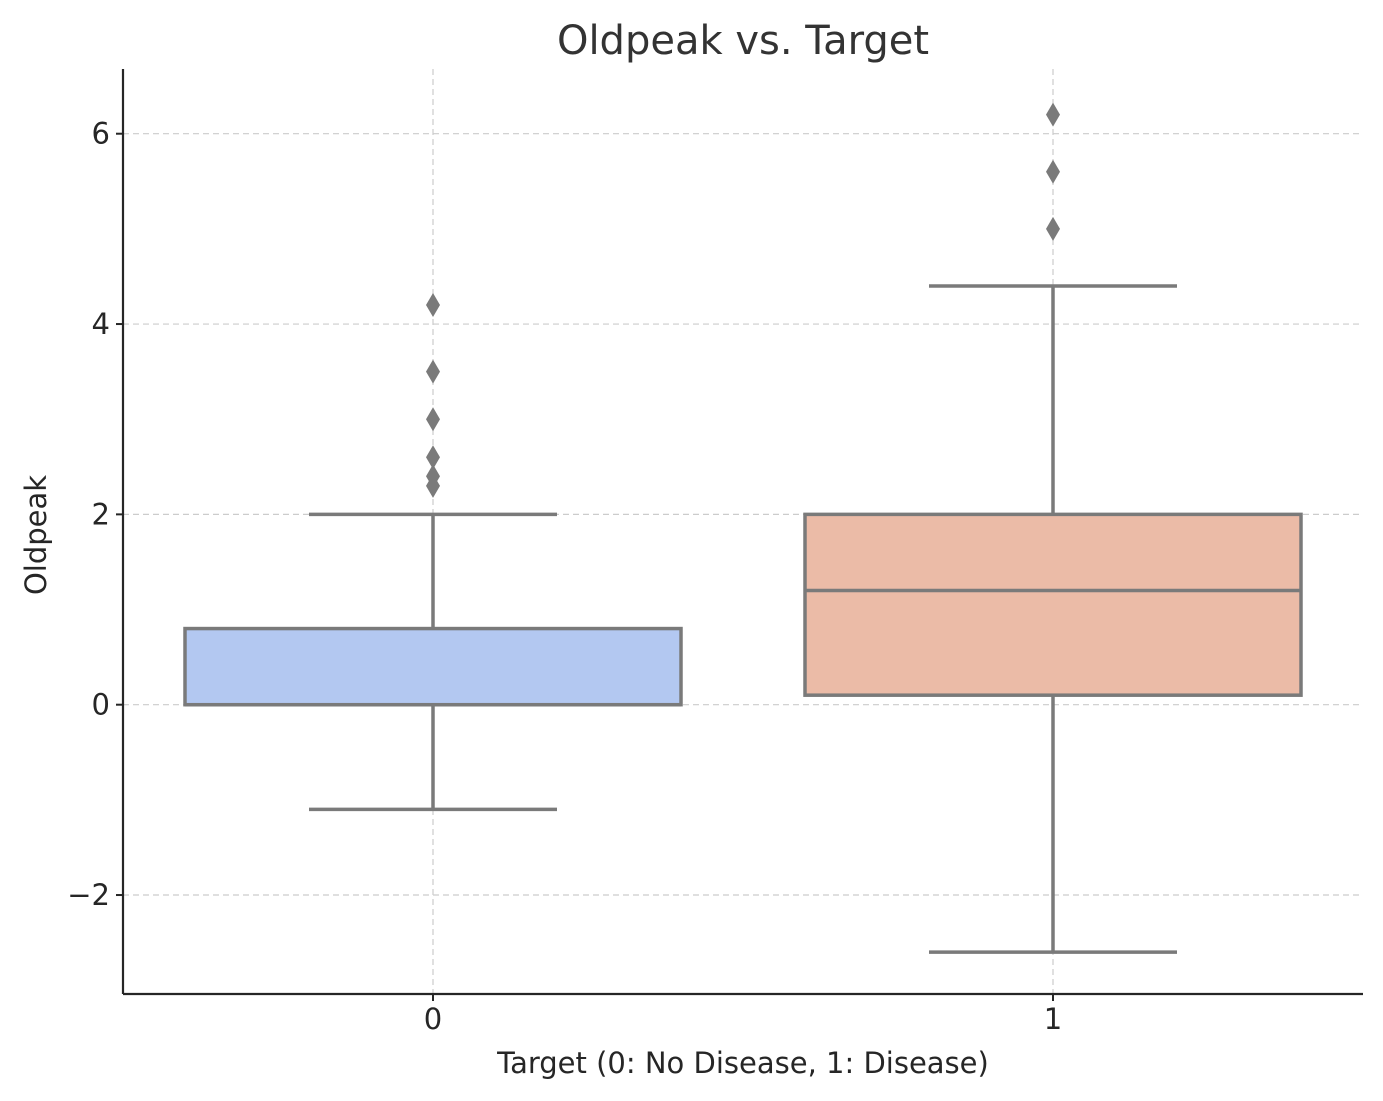  What do you see at coordinates (101, 514) in the screenshot?
I see `y-tick-label: 2` at bounding box center [101, 514].